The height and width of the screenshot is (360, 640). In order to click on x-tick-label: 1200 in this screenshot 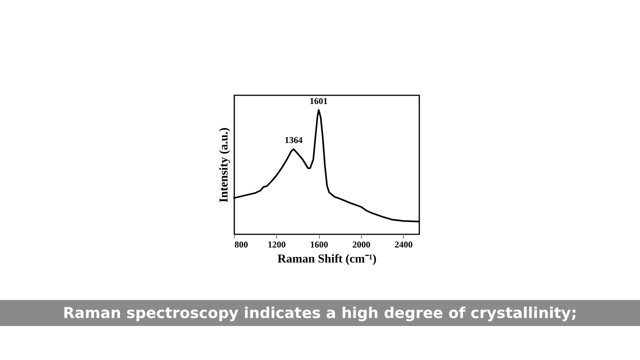, I will do `click(277, 245)`.